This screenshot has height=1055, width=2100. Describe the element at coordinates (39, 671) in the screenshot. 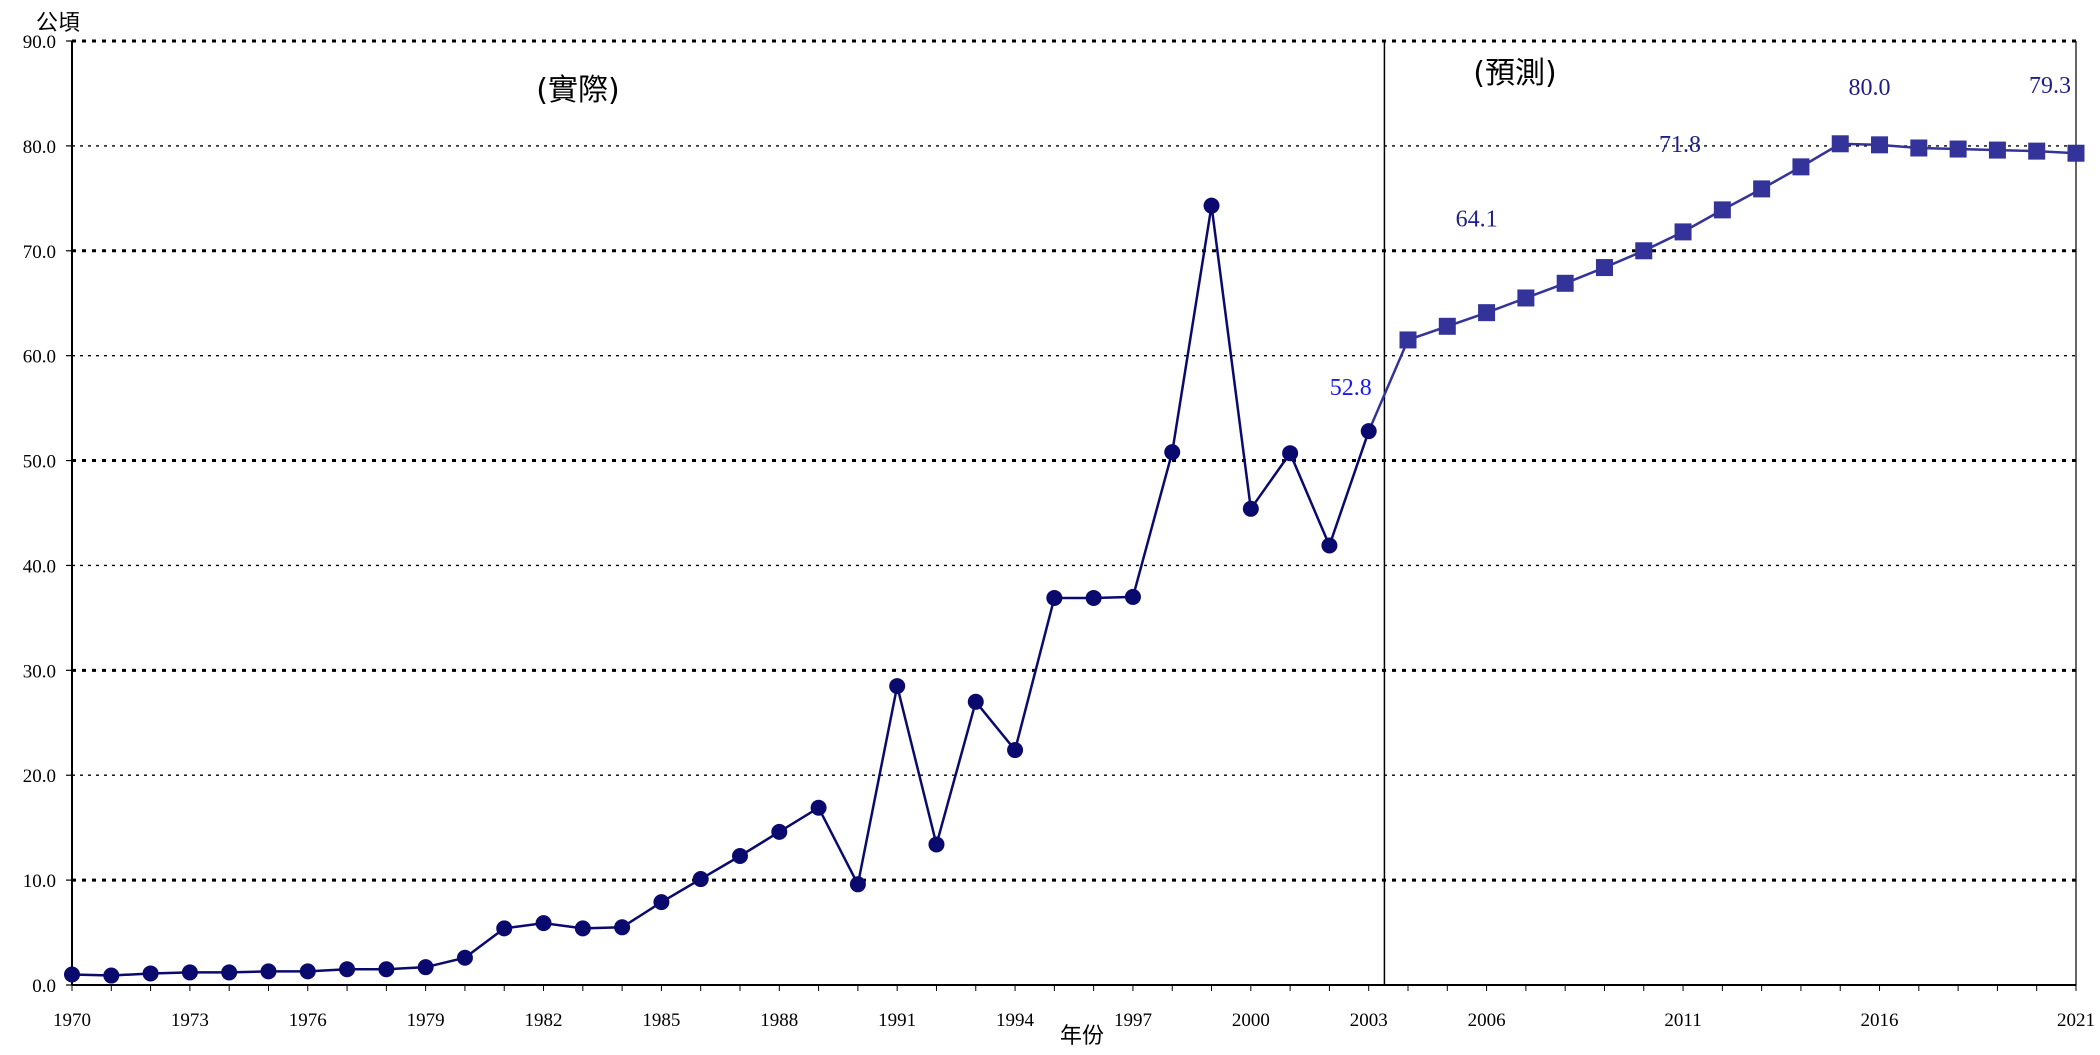

I see `y-tick-label: 30.0` at that location.